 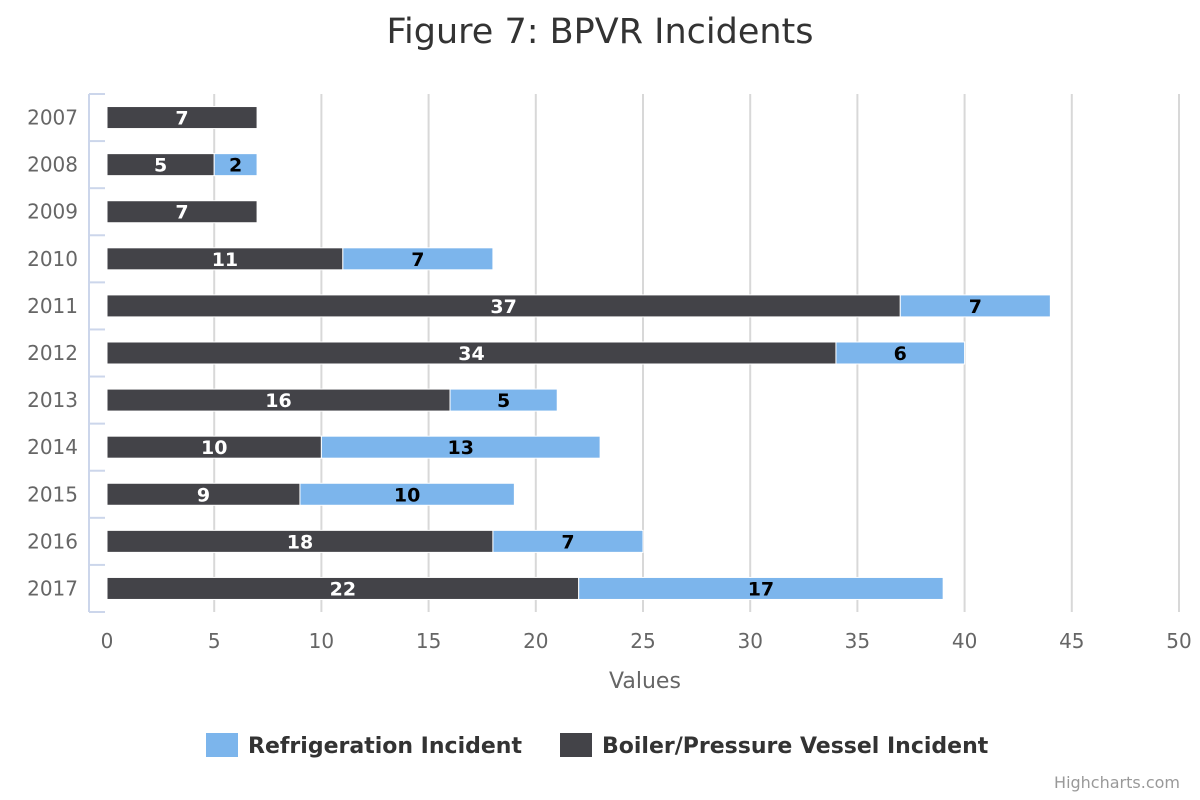 I want to click on category-label: 2011, so click(x=52, y=306).